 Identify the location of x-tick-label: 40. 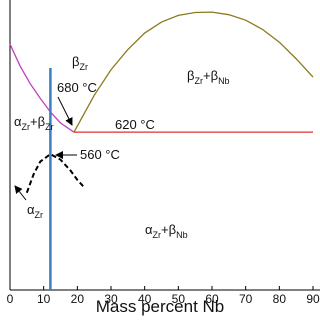
(145, 299).